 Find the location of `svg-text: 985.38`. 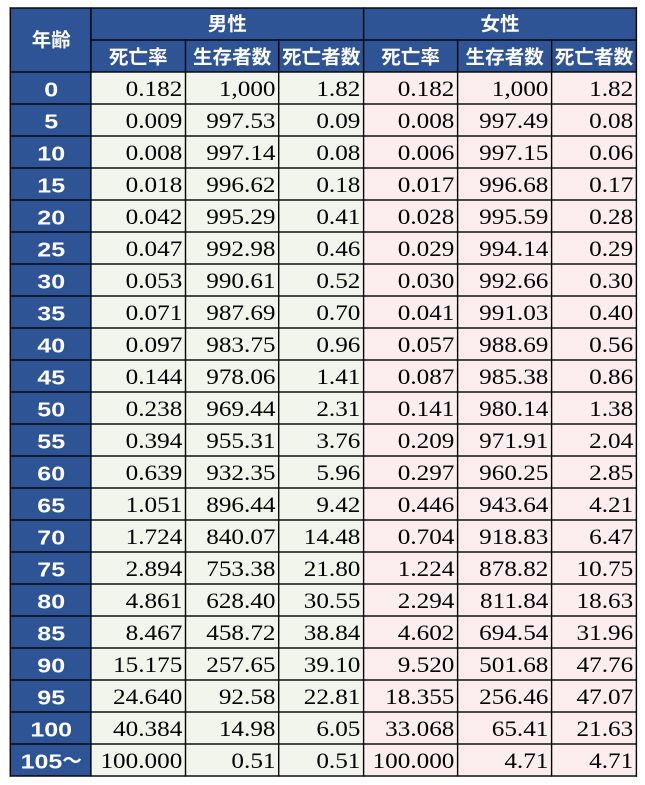

svg-text: 985.38 is located at coordinates (513, 377).